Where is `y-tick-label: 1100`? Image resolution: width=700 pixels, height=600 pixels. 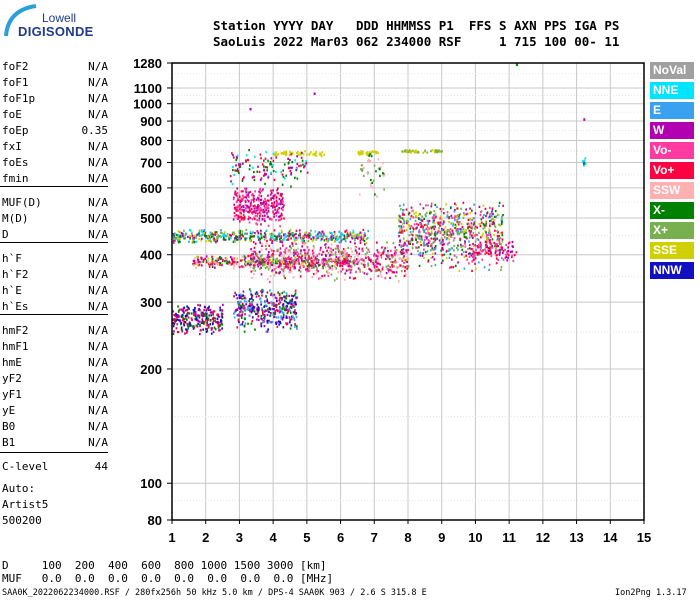 y-tick-label: 1100 is located at coordinates (148, 88).